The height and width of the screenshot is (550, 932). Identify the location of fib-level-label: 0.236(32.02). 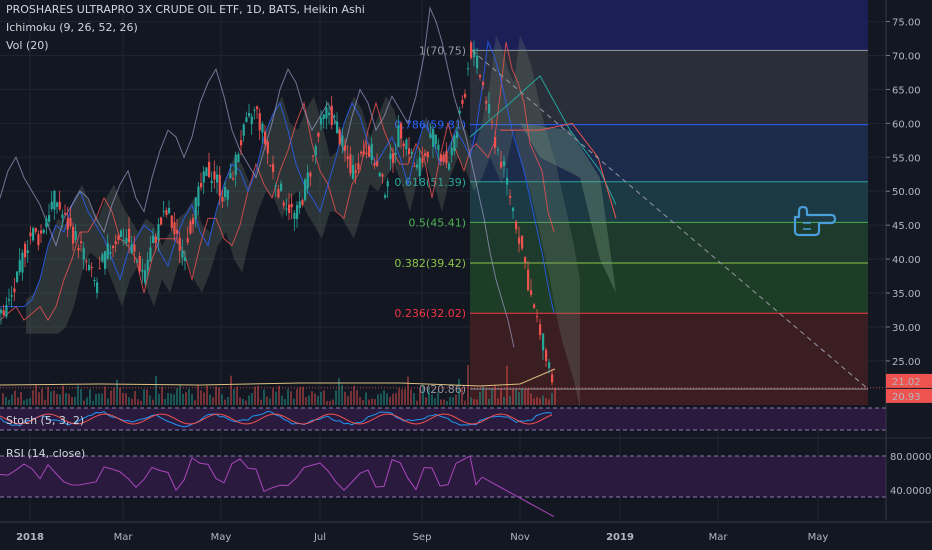
(430, 313).